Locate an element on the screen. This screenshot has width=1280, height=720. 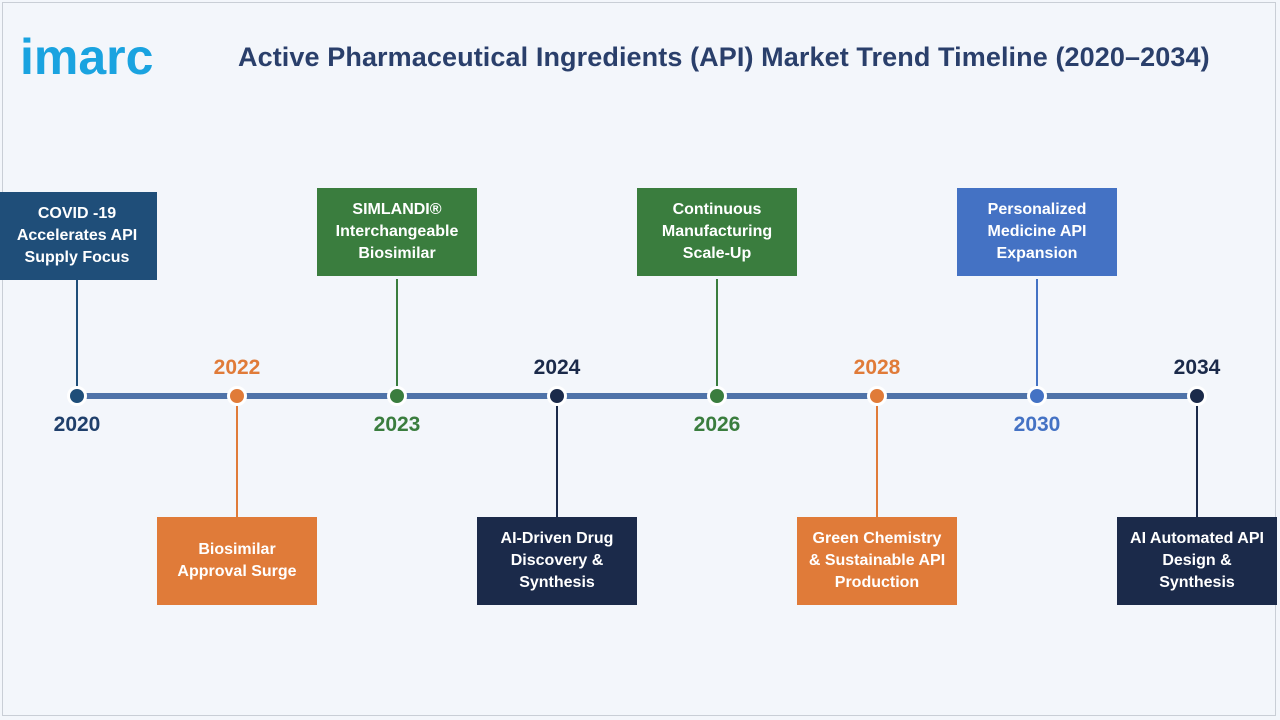
timeline-node-2024 is located at coordinates (557, 396).